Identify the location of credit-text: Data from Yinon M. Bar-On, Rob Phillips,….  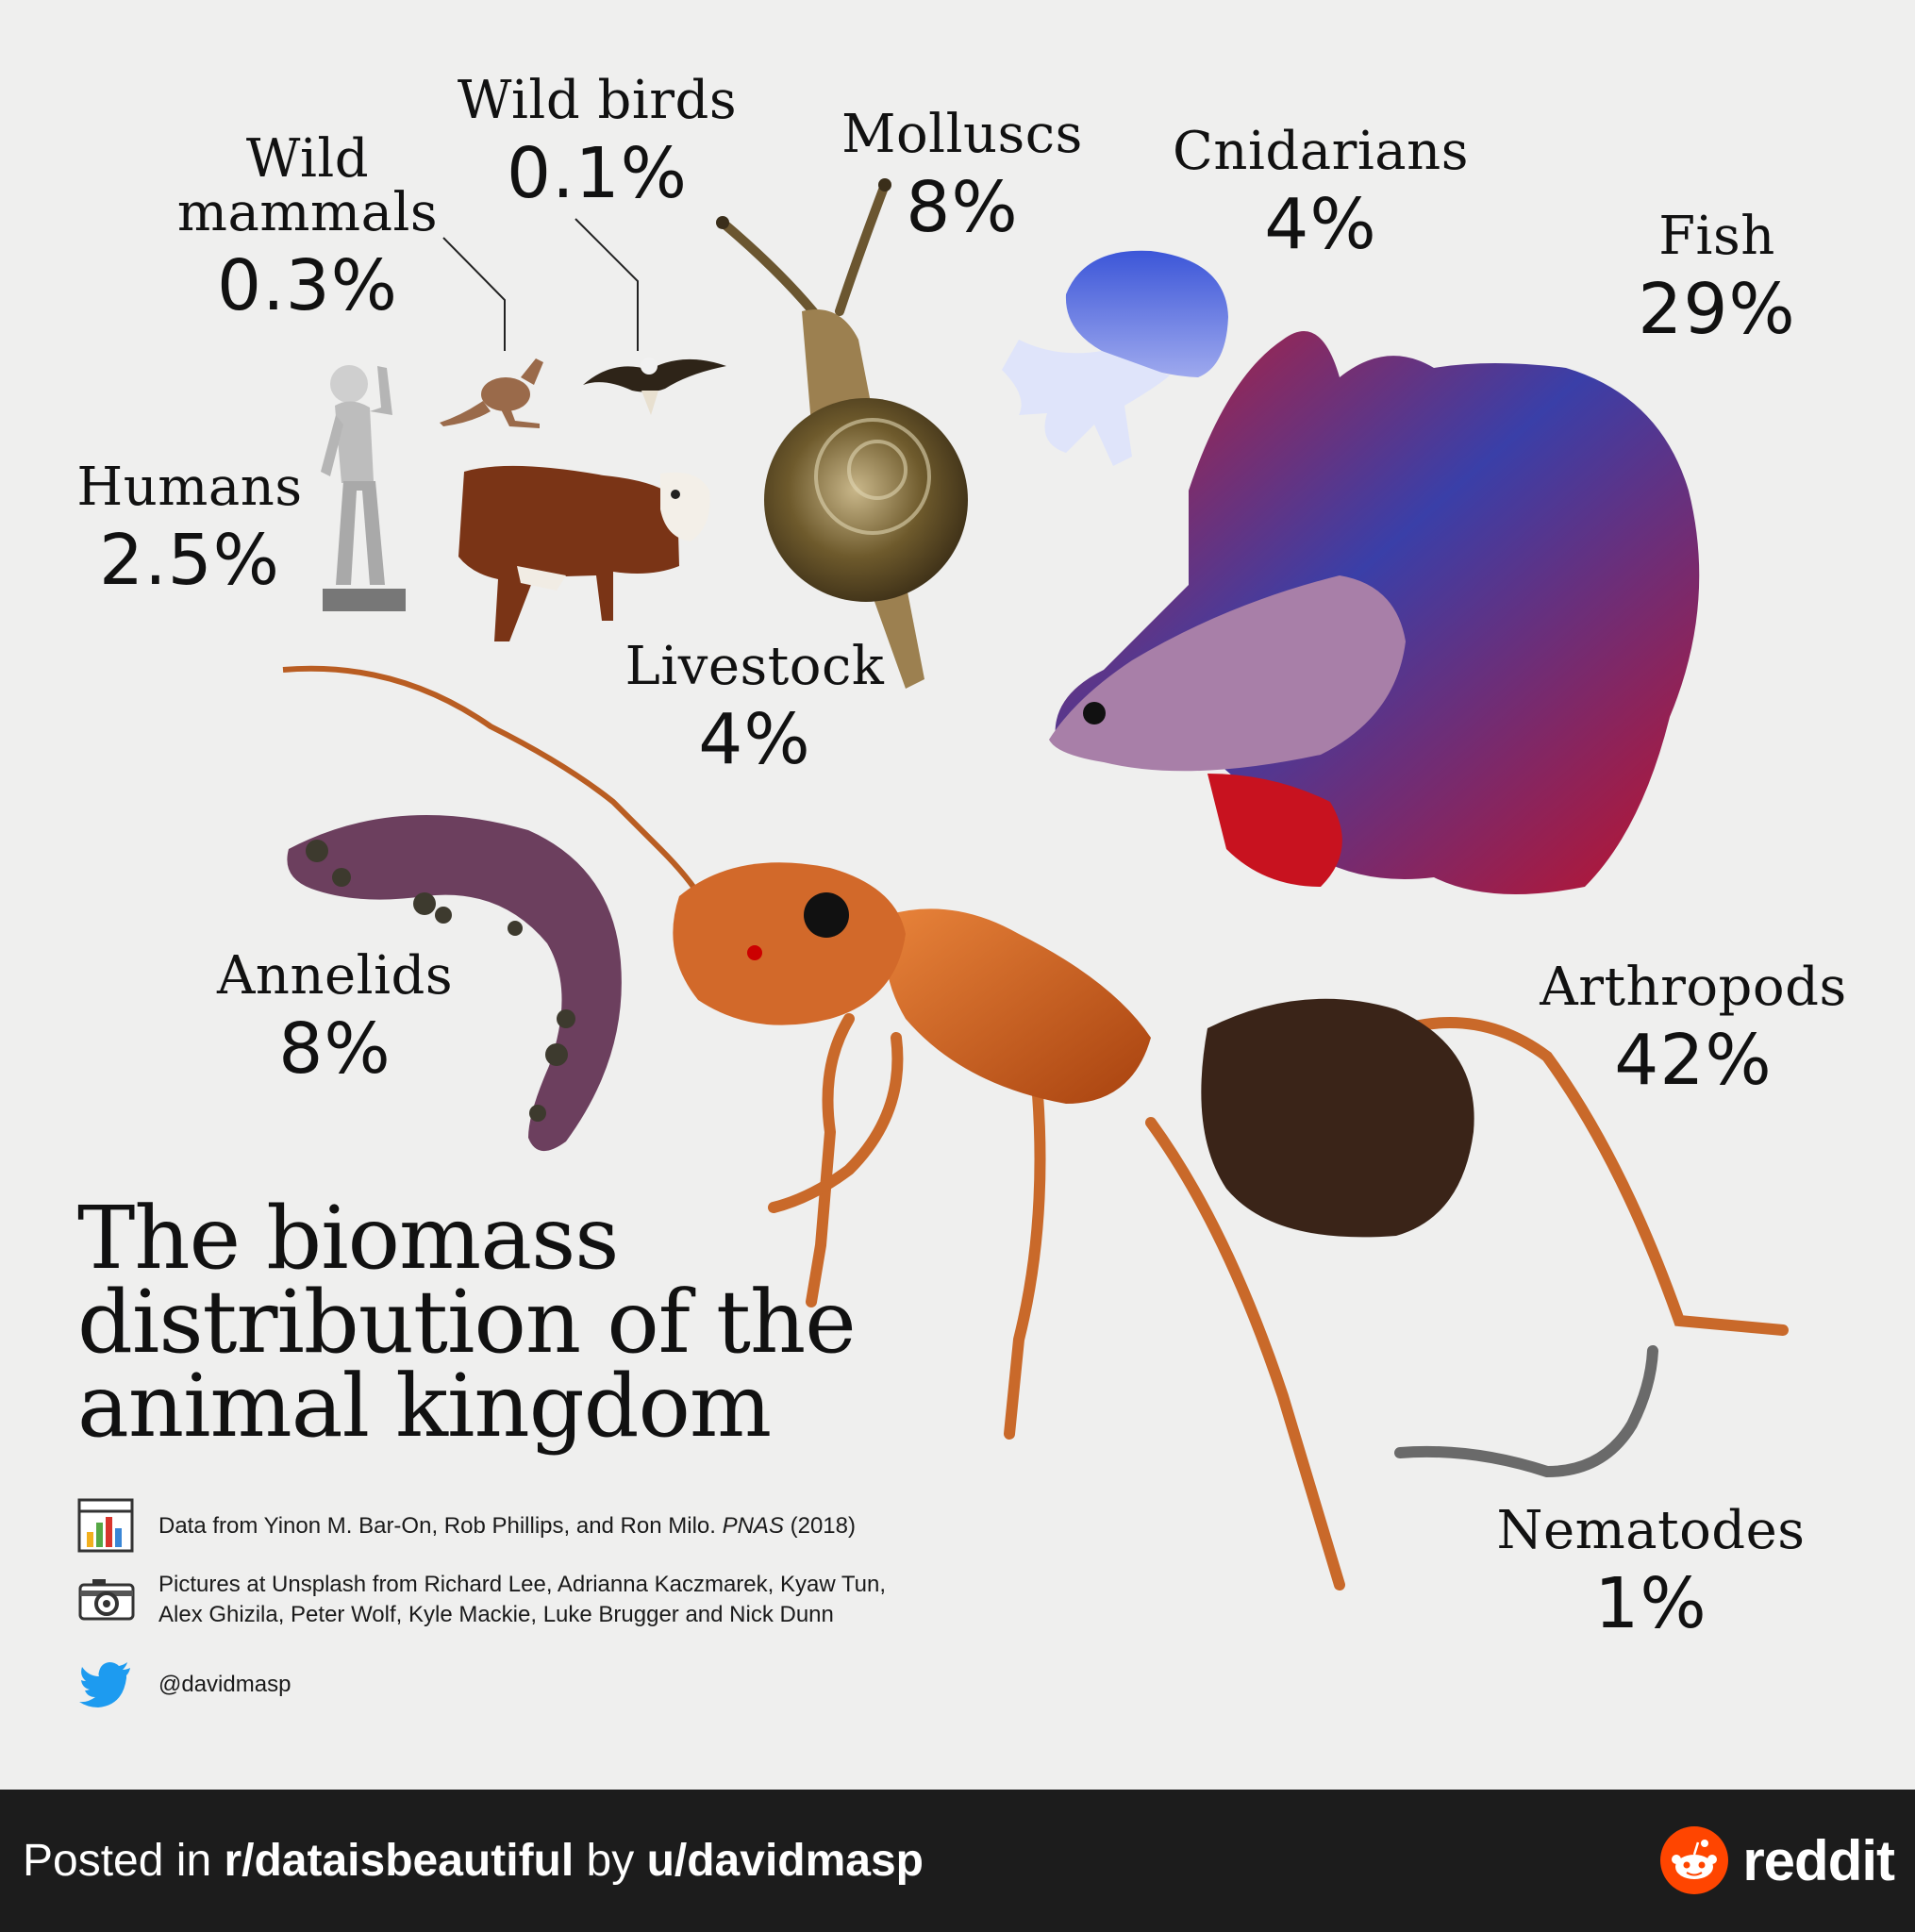
(440, 1526).